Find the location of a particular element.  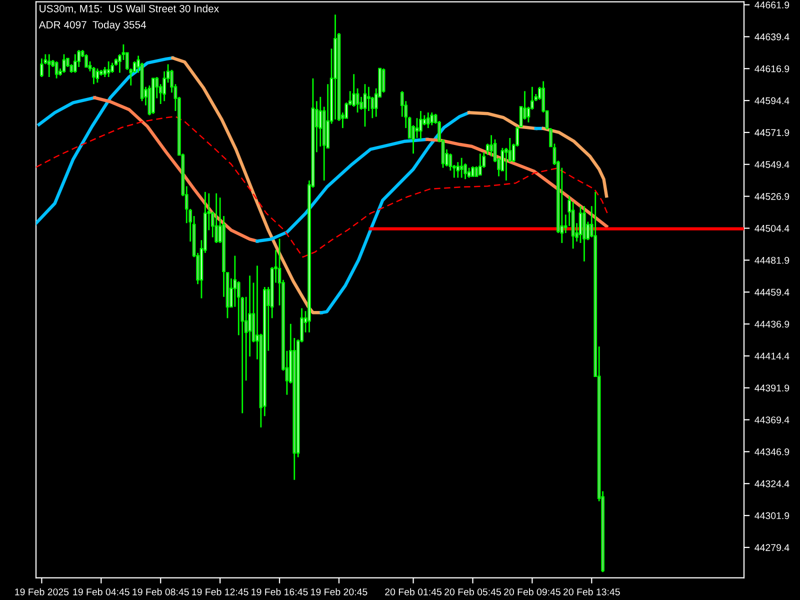

y-tick-label: 44279.4 is located at coordinates (772, 548).